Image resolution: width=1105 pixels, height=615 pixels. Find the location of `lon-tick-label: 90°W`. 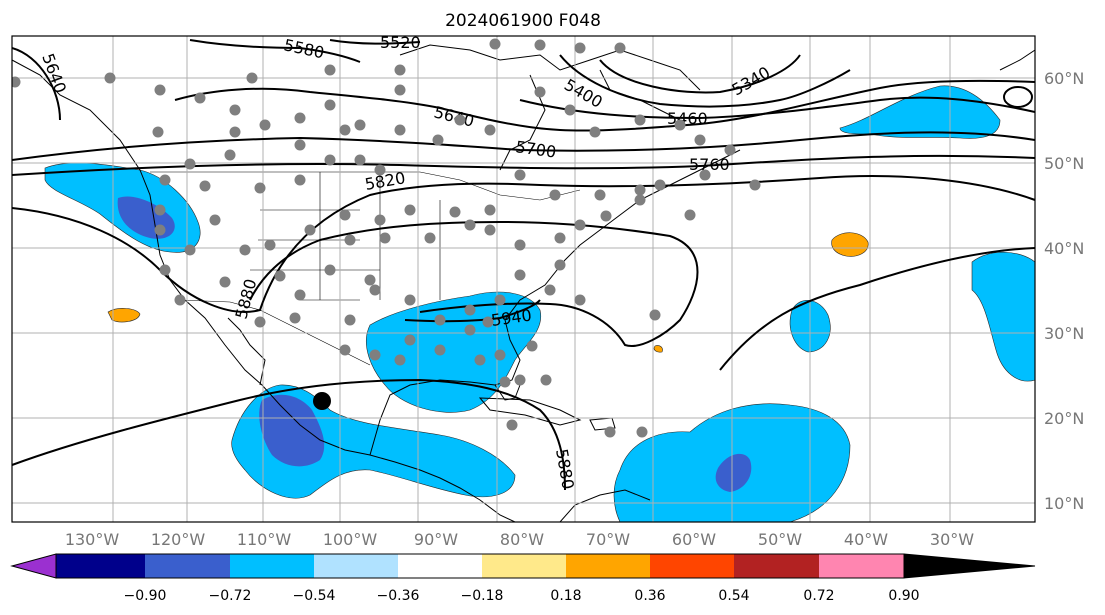

lon-tick-label: 90°W is located at coordinates (436, 539).